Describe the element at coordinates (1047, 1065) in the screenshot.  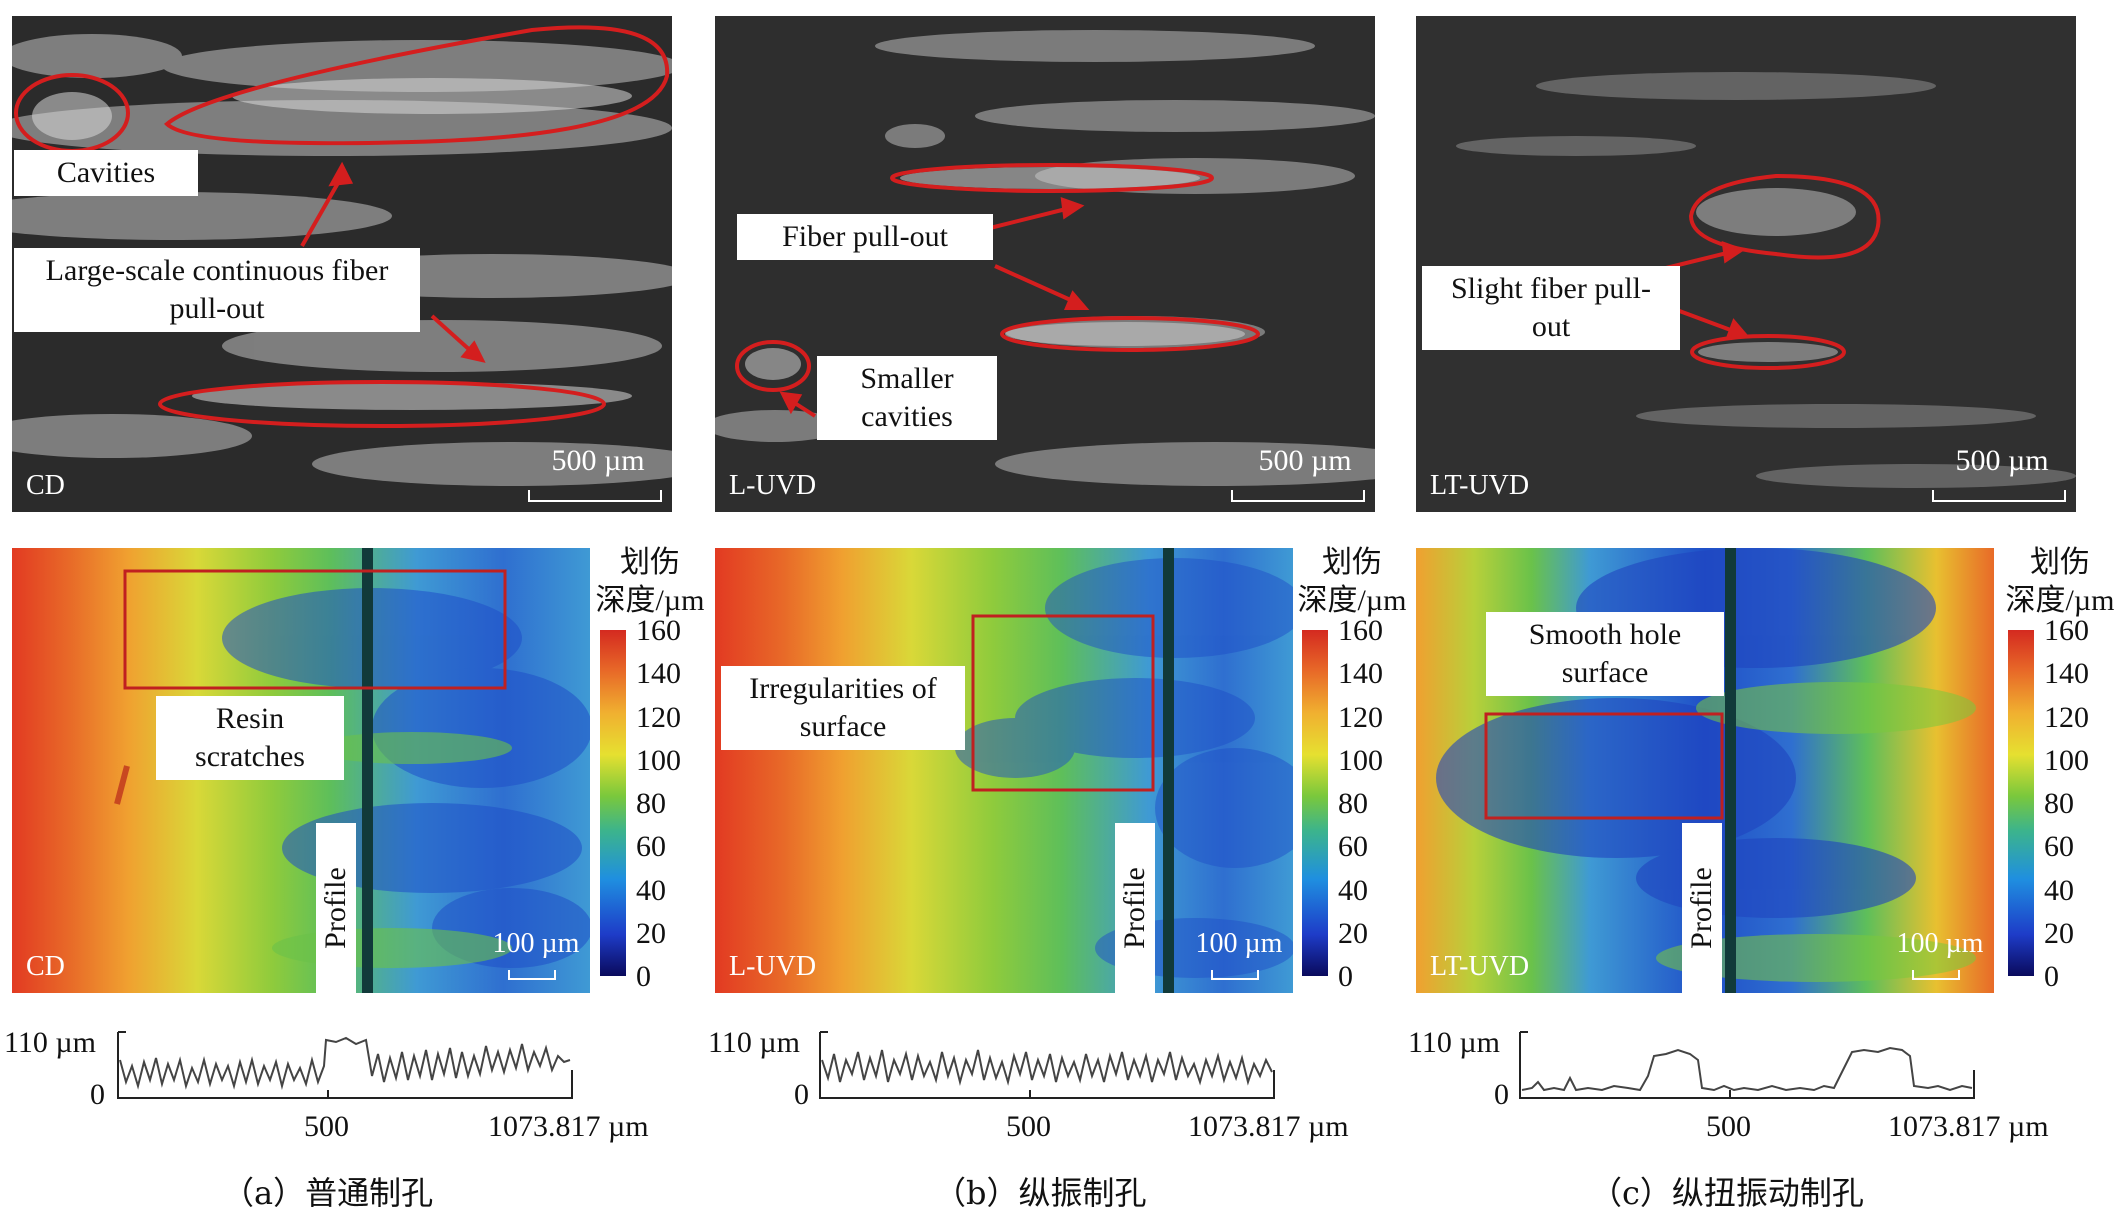
I see `profile-plot-l-uvd` at that location.